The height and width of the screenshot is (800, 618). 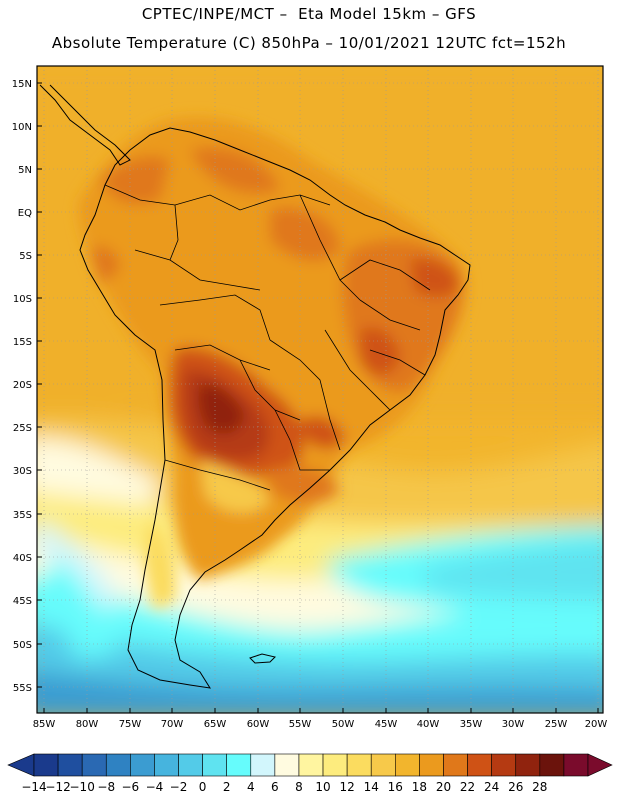 What do you see at coordinates (419, 787) in the screenshot?
I see `colorbar-label: 18` at bounding box center [419, 787].